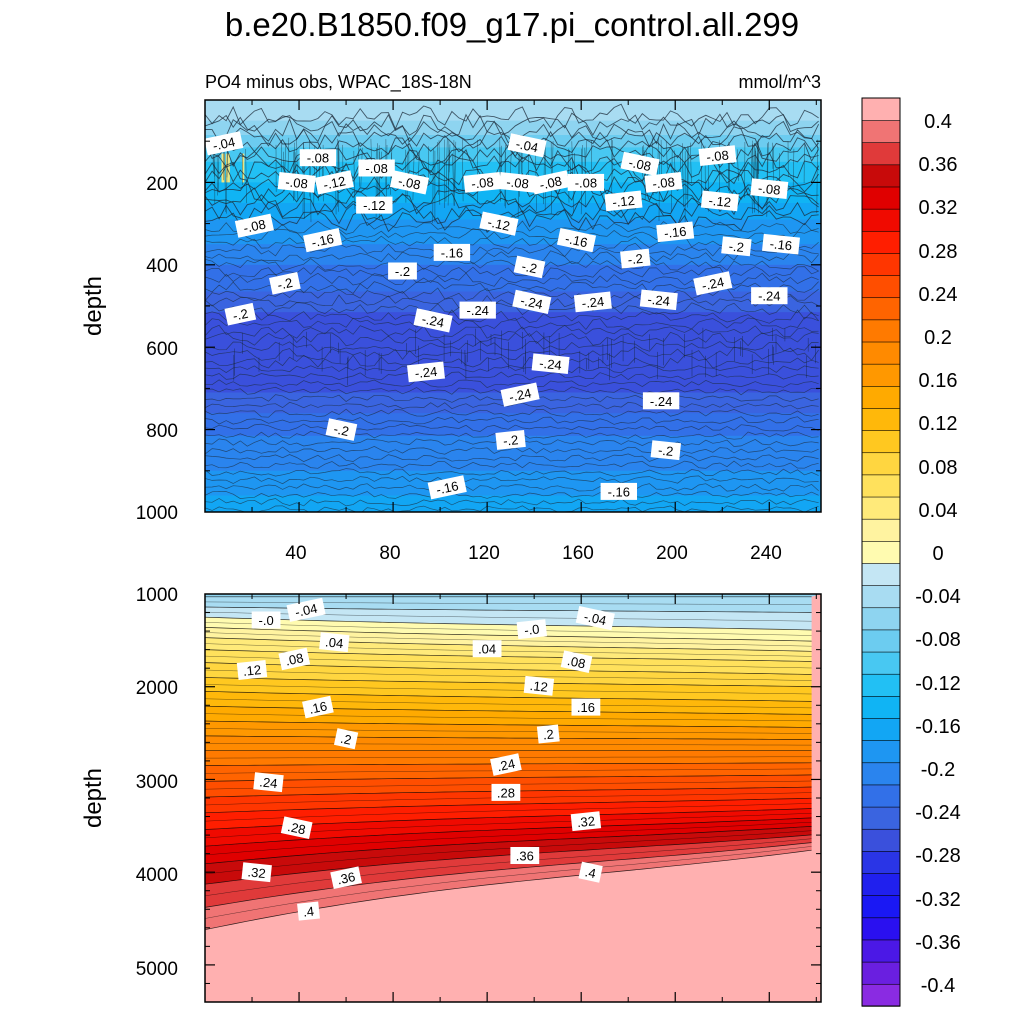 This screenshot has height=1024, width=1024. Describe the element at coordinates (346, 739) in the screenshot. I see `lower-contour-label: .2` at that location.